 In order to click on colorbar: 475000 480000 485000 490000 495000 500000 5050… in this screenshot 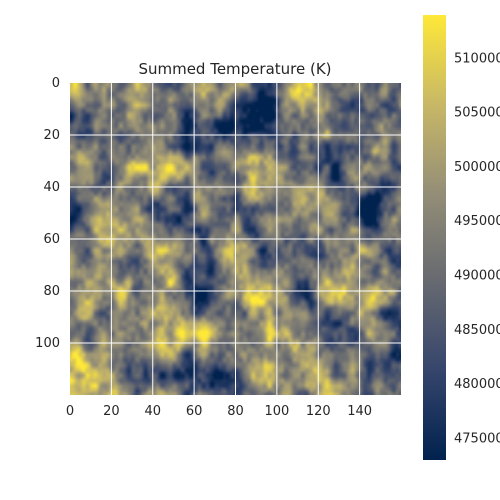, I will do `click(461, 237)`.